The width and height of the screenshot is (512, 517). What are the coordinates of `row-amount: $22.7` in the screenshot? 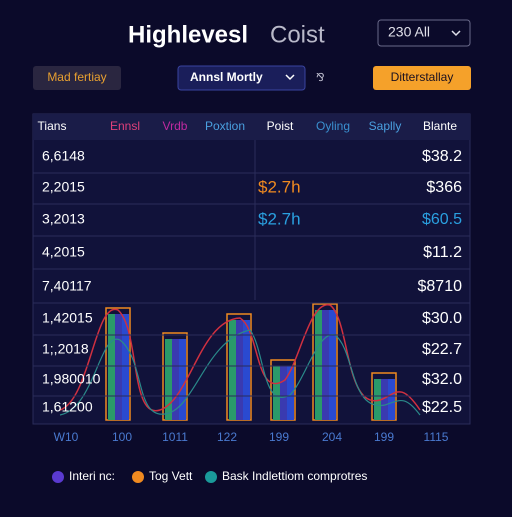 It's located at (442, 349).